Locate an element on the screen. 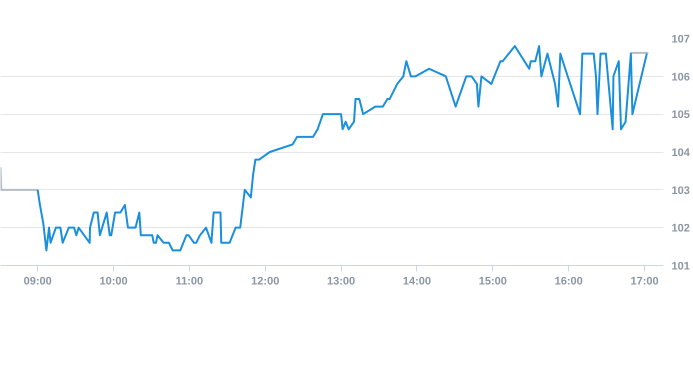  x-tick-label: 17:00 is located at coordinates (644, 282).